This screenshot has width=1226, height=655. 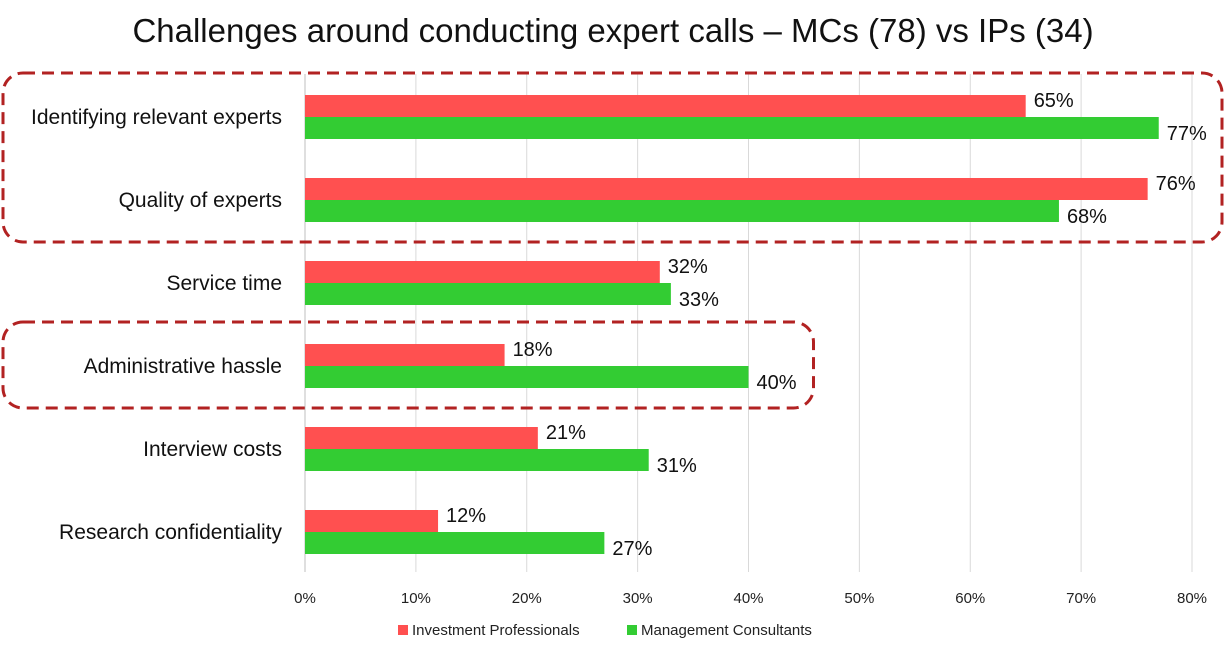 I want to click on x-tick-label: 30%, so click(x=638, y=598).